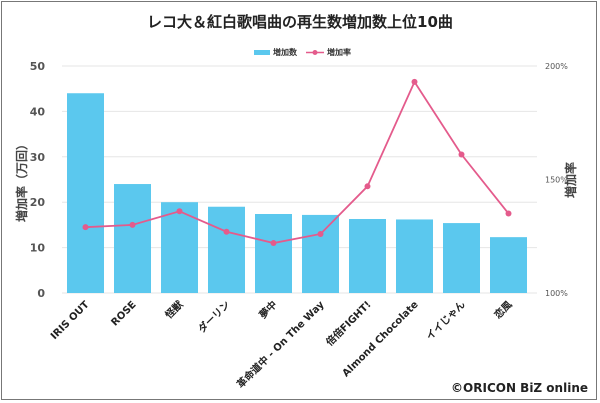  I want to click on y2-axis-label: 増加率, so click(570, 180).